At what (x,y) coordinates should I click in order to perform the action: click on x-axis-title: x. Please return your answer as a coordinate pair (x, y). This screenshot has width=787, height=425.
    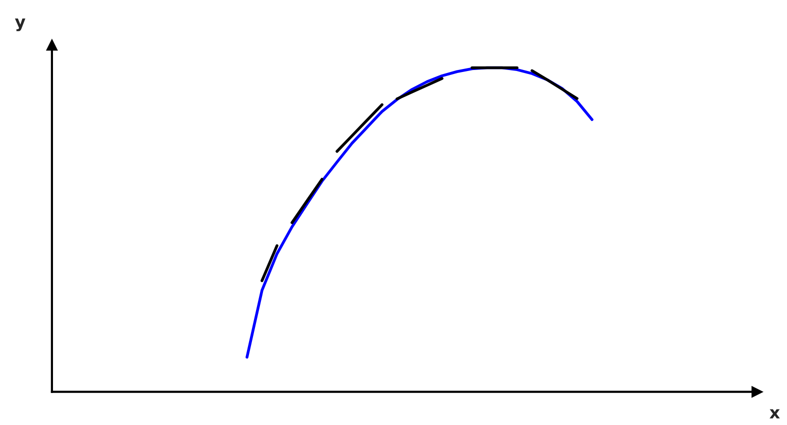
    Looking at the image, I should click on (775, 413).